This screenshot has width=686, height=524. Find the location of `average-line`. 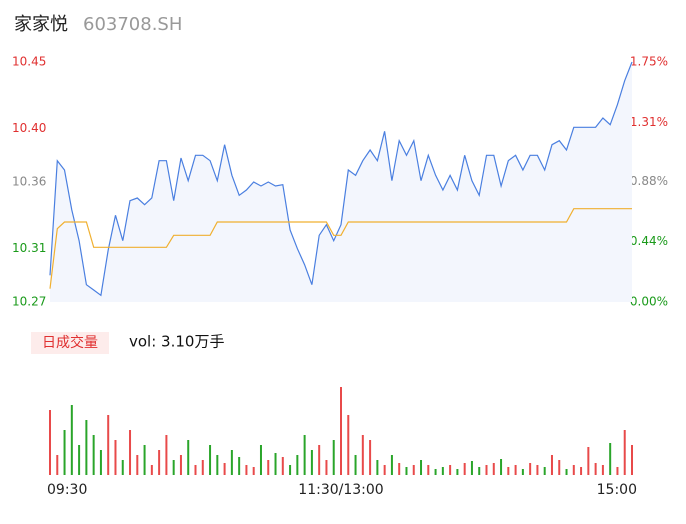

average-line is located at coordinates (340, 248).